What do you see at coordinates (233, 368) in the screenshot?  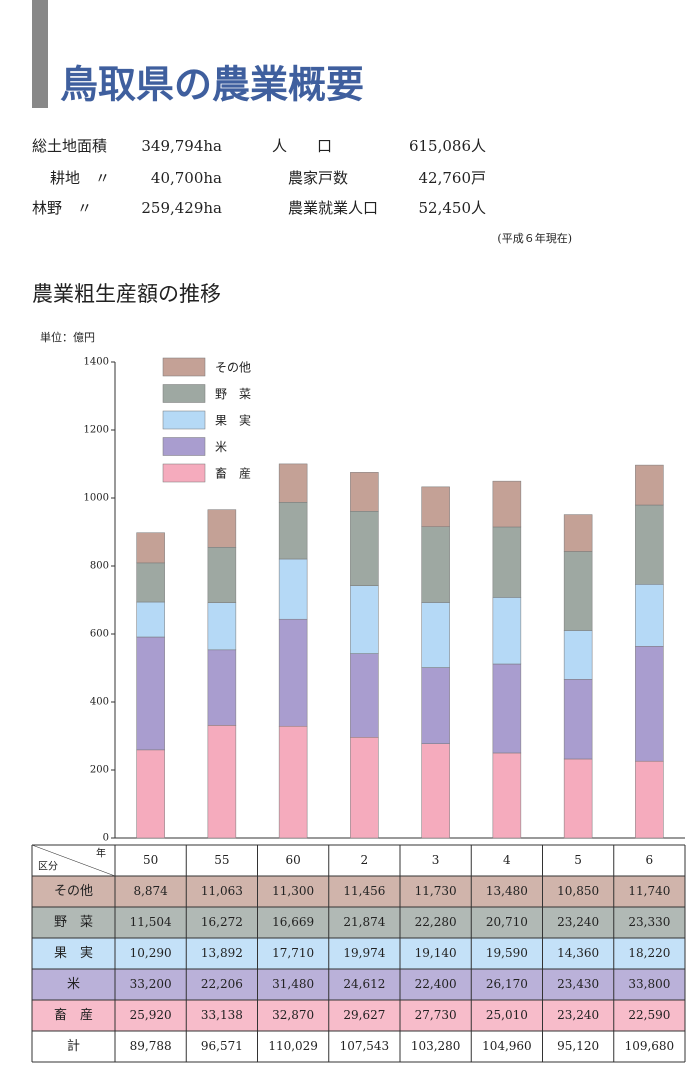 I see `legend-label: その他` at bounding box center [233, 368].